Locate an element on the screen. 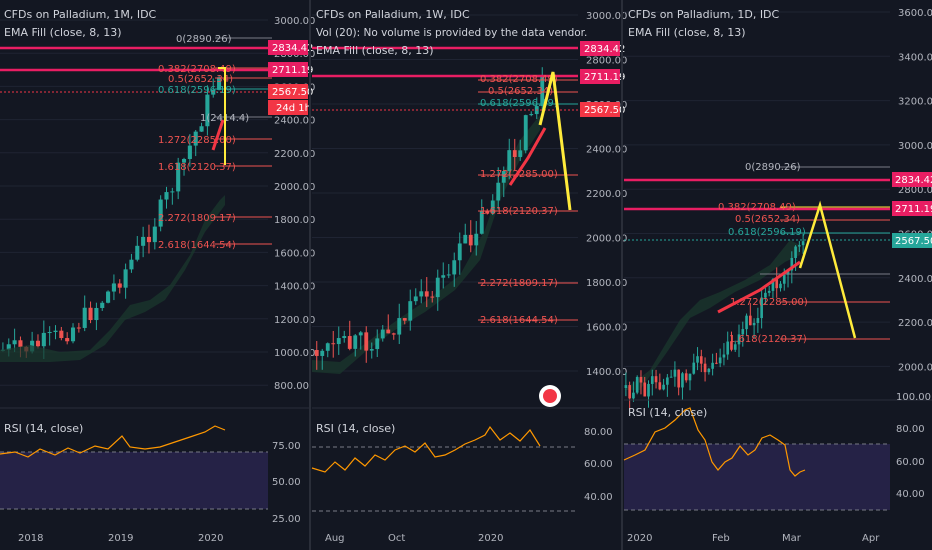  time-tick: 2020 is located at coordinates (639, 538).